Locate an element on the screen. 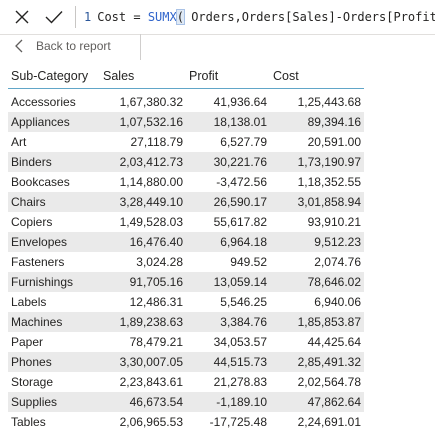  cell-sub-category: Art is located at coordinates (19, 142).